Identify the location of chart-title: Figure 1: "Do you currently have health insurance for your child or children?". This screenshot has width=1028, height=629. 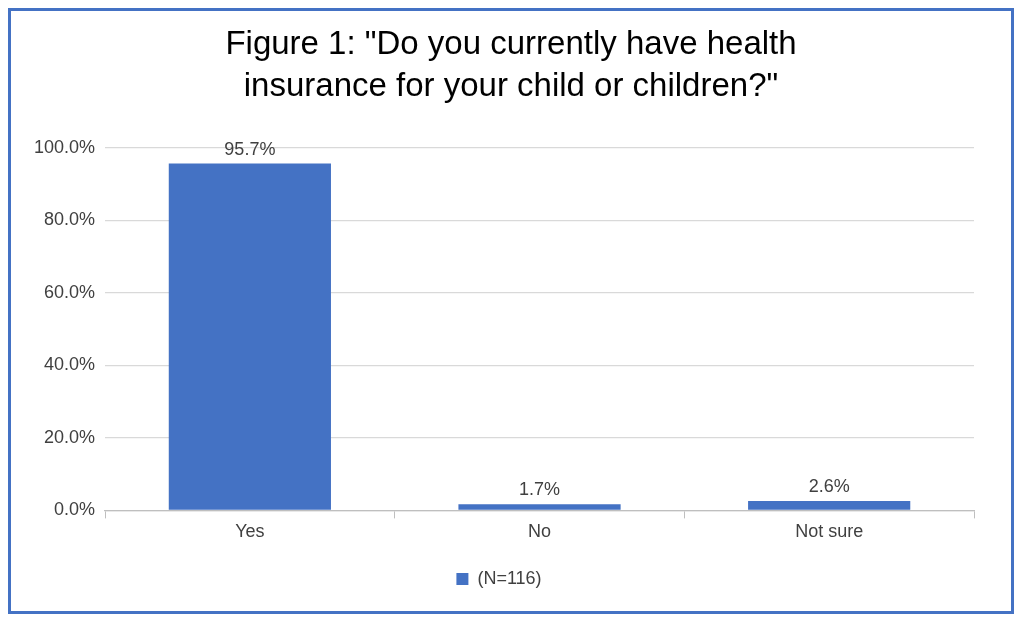
(511, 64).